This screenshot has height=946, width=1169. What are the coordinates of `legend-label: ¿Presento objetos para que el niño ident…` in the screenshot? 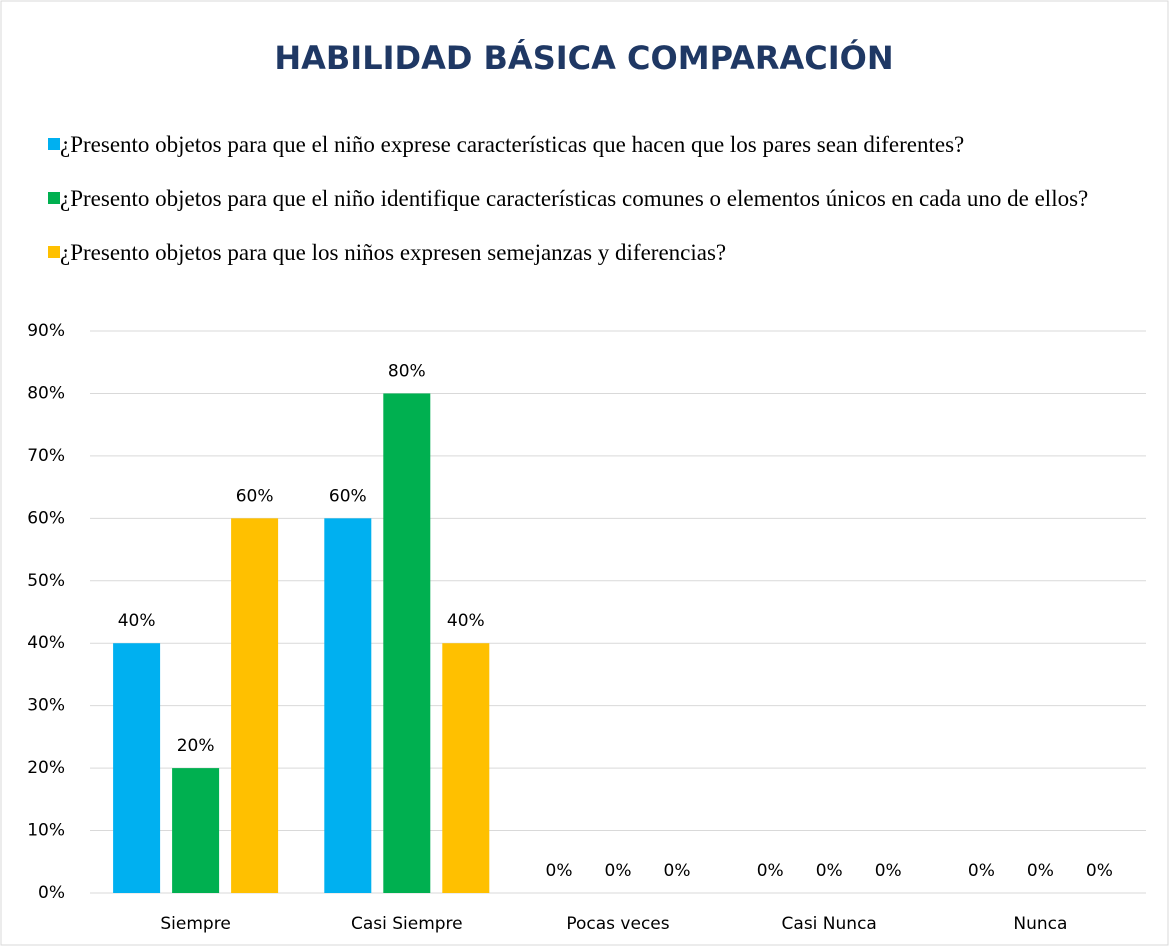 It's located at (574, 198).